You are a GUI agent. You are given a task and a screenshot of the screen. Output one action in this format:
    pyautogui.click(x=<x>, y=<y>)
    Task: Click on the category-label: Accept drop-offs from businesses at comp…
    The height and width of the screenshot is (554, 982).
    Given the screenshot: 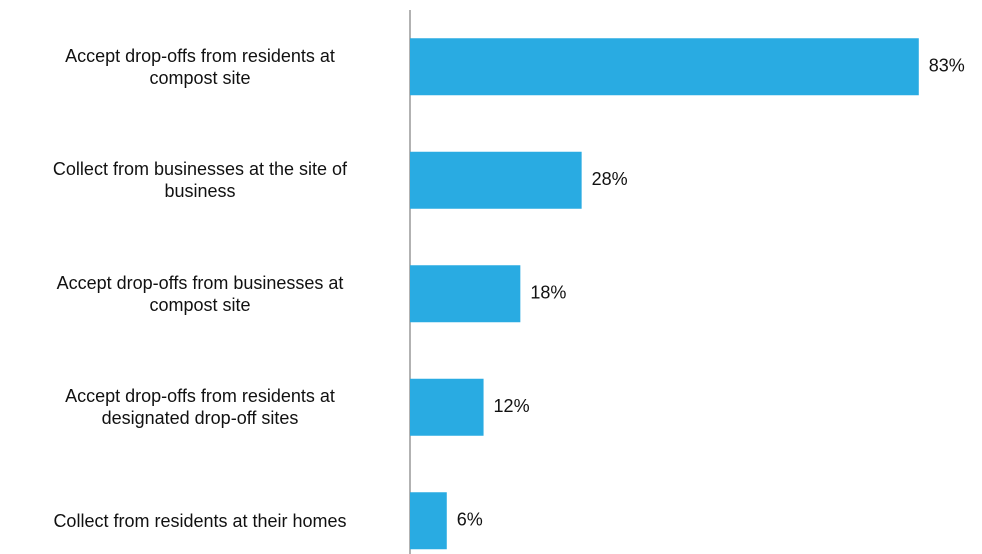 What is the action you would take?
    pyautogui.click(x=200, y=293)
    